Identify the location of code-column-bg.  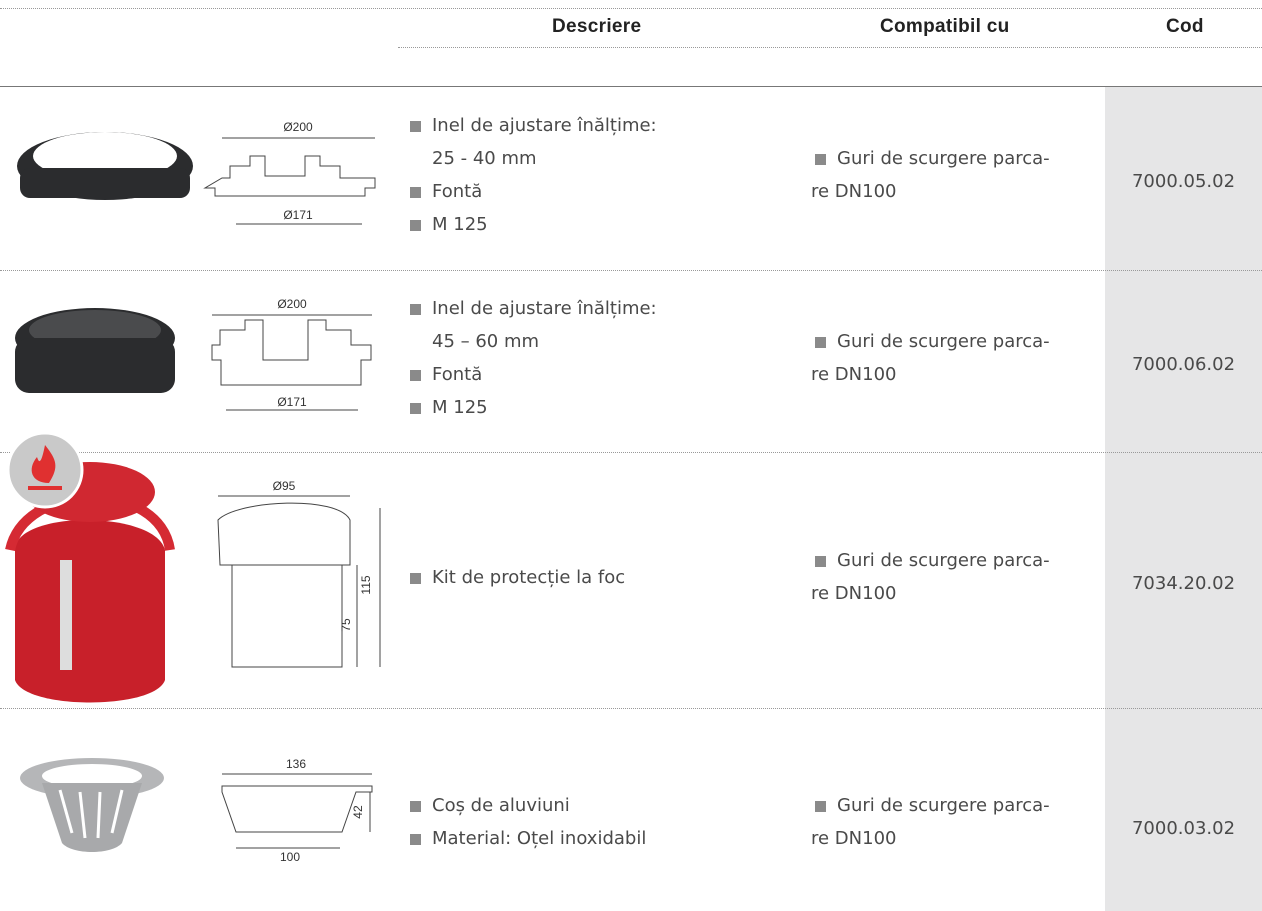
(1183, 498).